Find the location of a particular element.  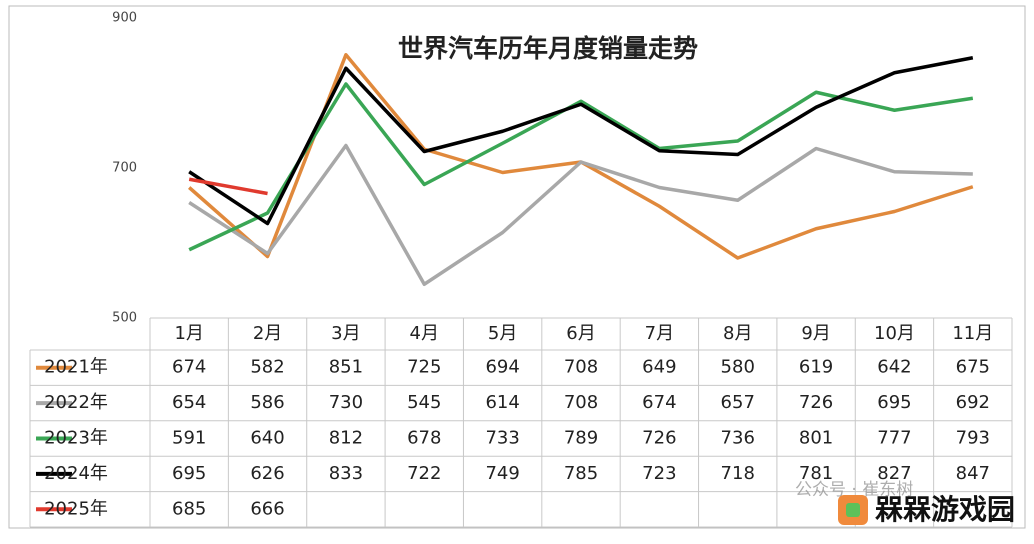

table-cell: 827 is located at coordinates (894, 473).